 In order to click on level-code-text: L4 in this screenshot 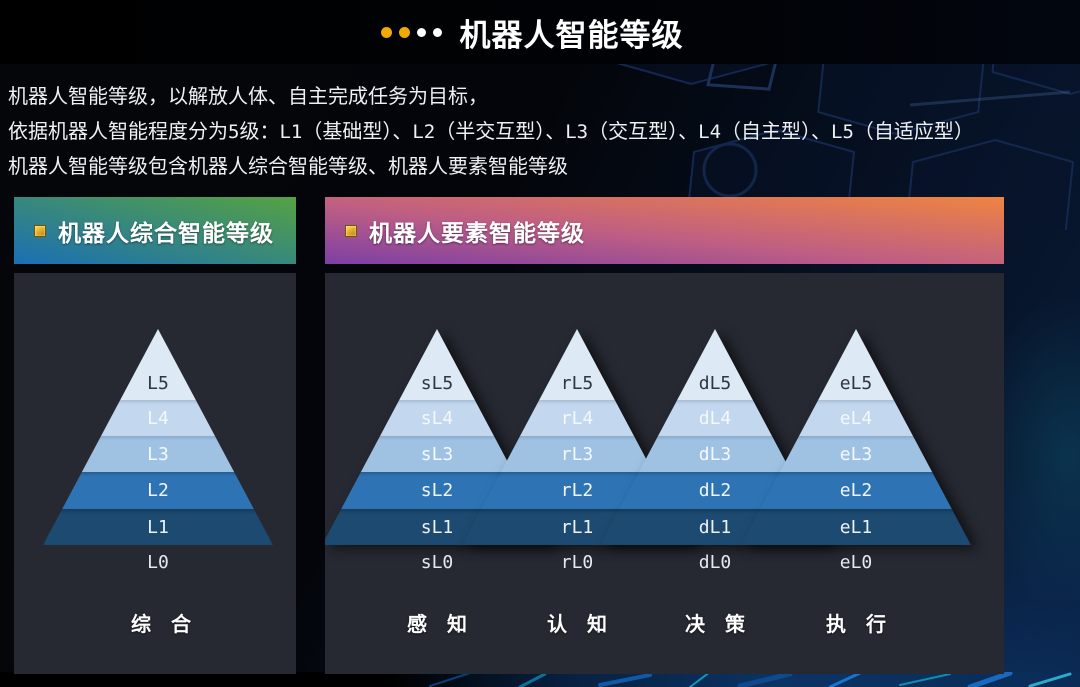, I will do `click(710, 132)`.